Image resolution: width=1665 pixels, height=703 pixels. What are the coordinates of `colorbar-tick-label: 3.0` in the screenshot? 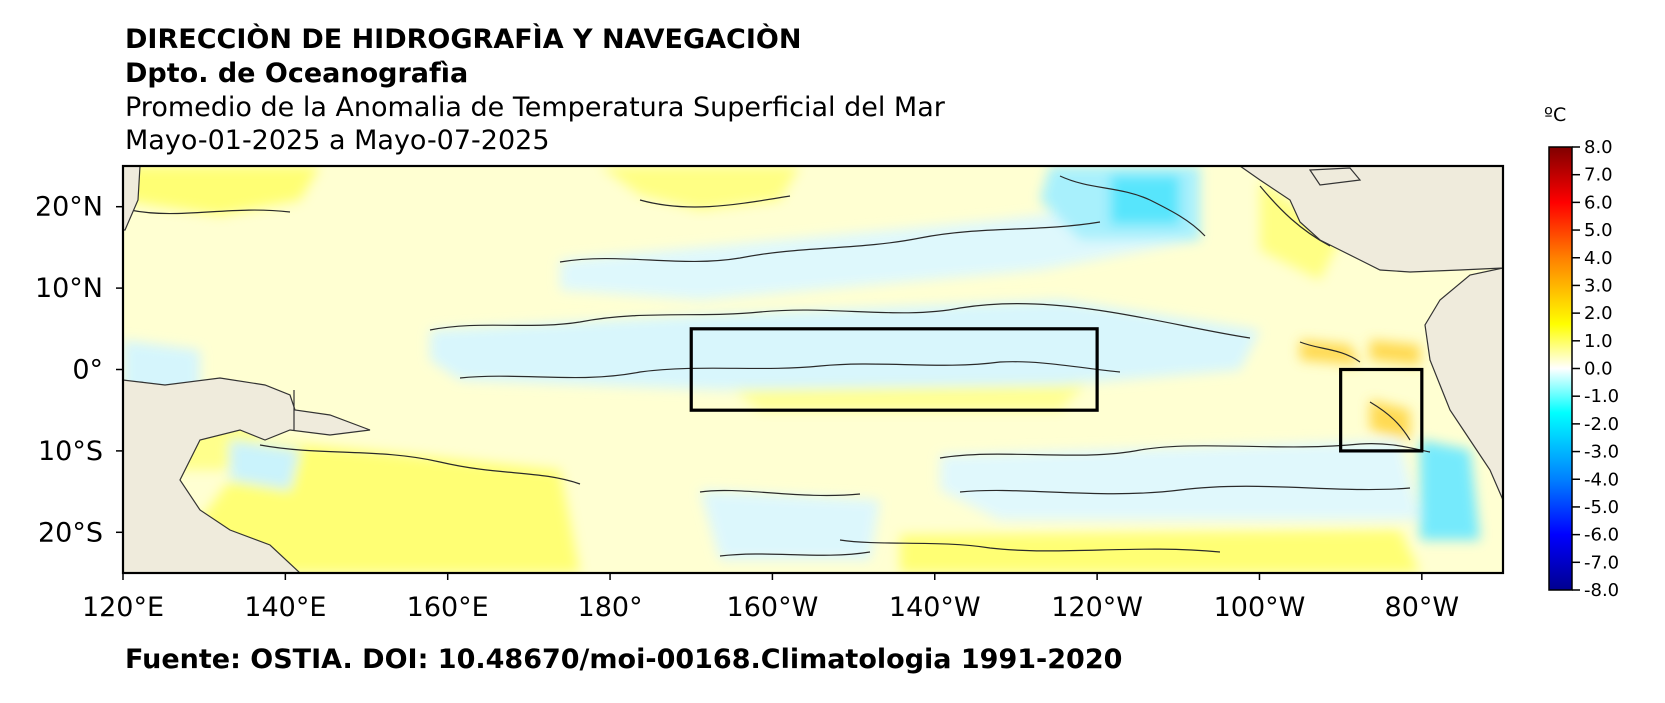 It's located at (1598, 285).